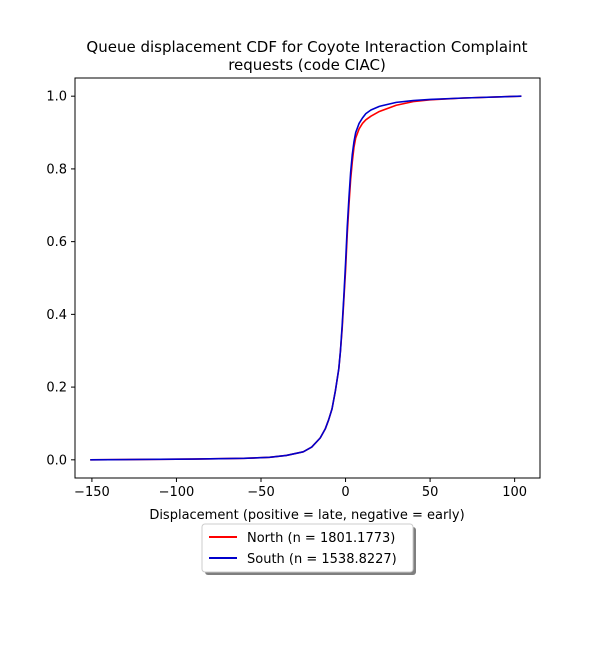 This screenshot has height=650, width=600. Describe the element at coordinates (300, 489) in the screenshot. I see `x-axis-ticks: −150 −100 −50 0 50 100` at that location.